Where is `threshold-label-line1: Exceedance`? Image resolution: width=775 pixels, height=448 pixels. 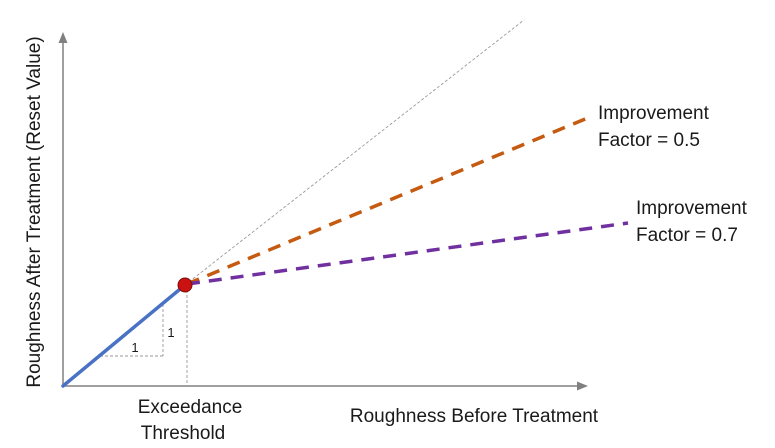 threshold-label-line1: Exceedance is located at coordinates (190, 407).